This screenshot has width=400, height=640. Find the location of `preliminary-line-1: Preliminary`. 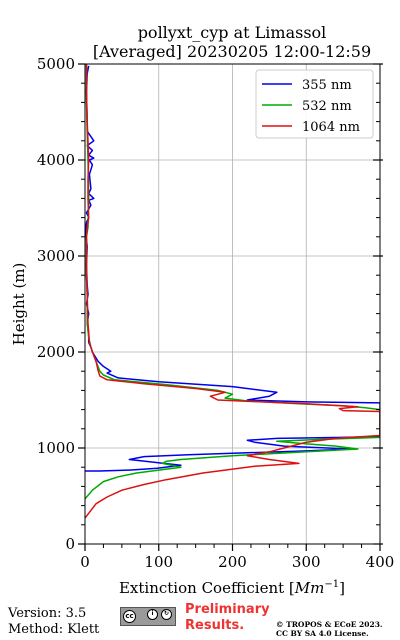

preliminary-line-1: Preliminary is located at coordinates (227, 609).